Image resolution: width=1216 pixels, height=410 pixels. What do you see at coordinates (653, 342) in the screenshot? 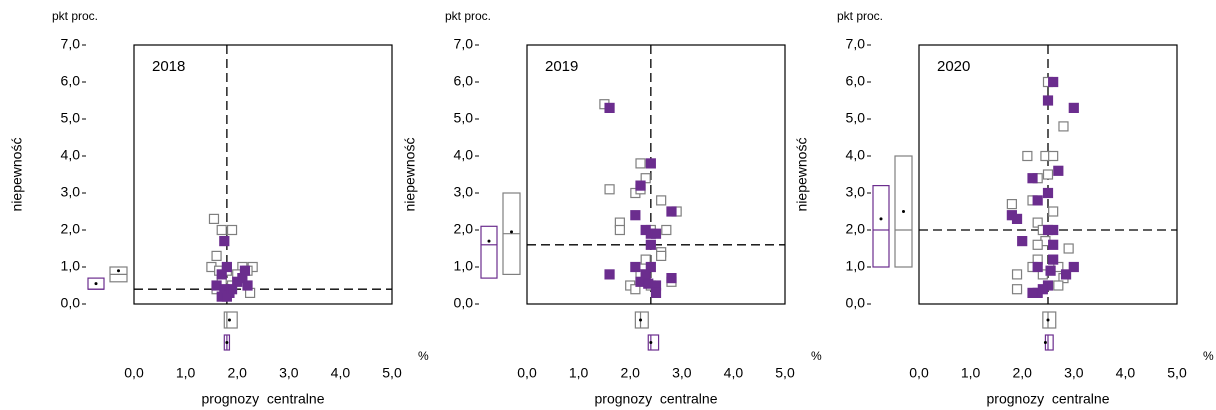
I see `x-box` at bounding box center [653, 342].